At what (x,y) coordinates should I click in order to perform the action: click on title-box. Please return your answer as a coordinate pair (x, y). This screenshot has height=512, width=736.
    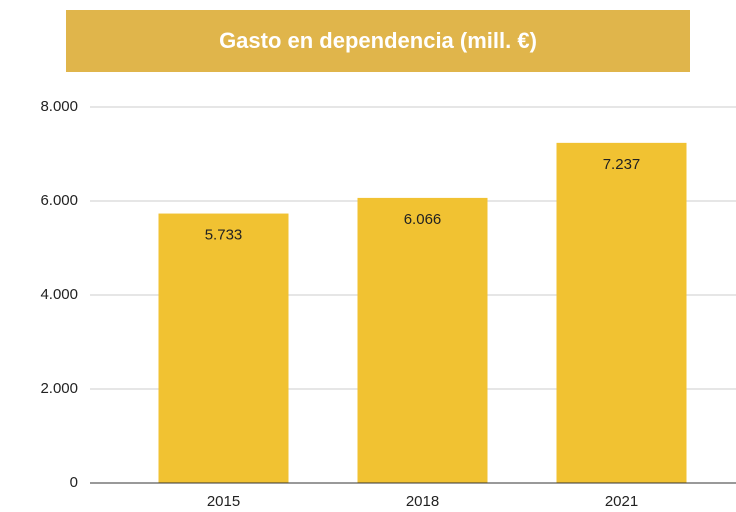
    Looking at the image, I should click on (378, 41).